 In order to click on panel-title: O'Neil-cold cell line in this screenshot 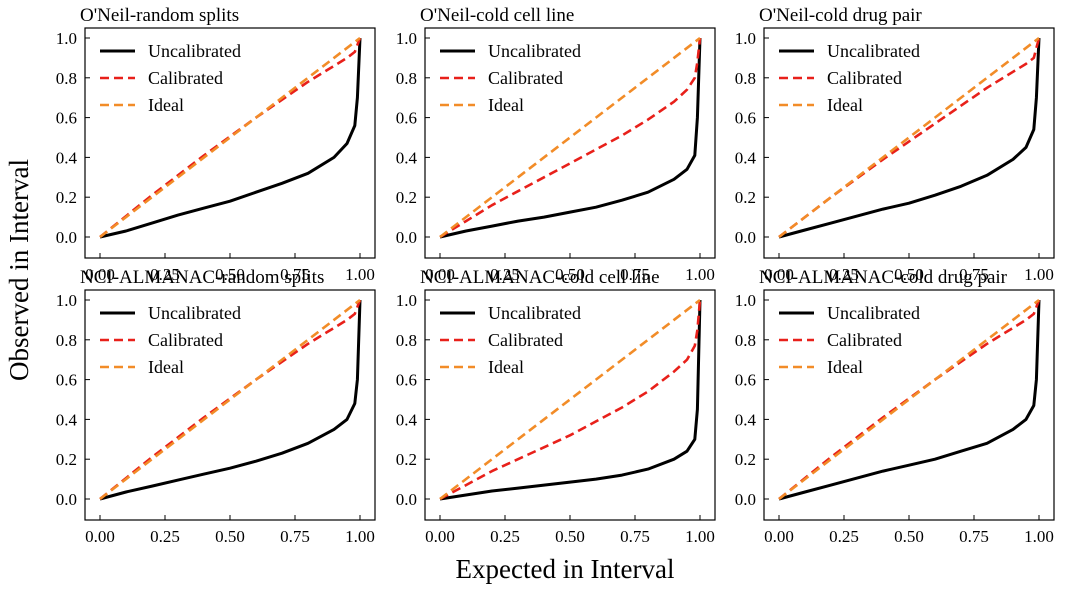, I will do `click(497, 15)`.